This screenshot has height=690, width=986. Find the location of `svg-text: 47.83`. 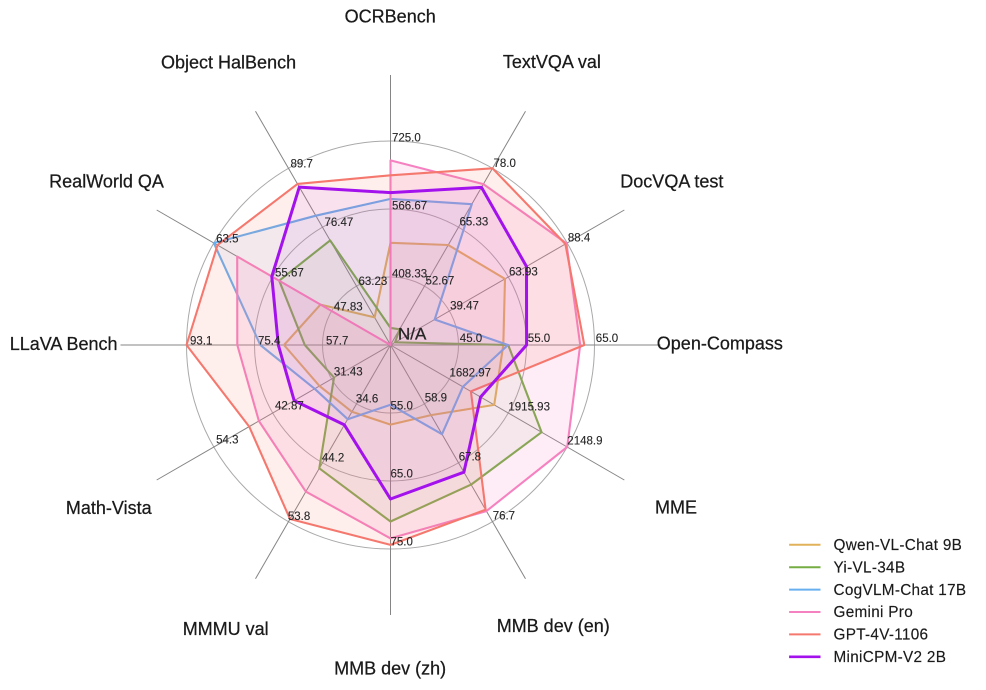

svg-text: 47.83 is located at coordinates (348, 307).